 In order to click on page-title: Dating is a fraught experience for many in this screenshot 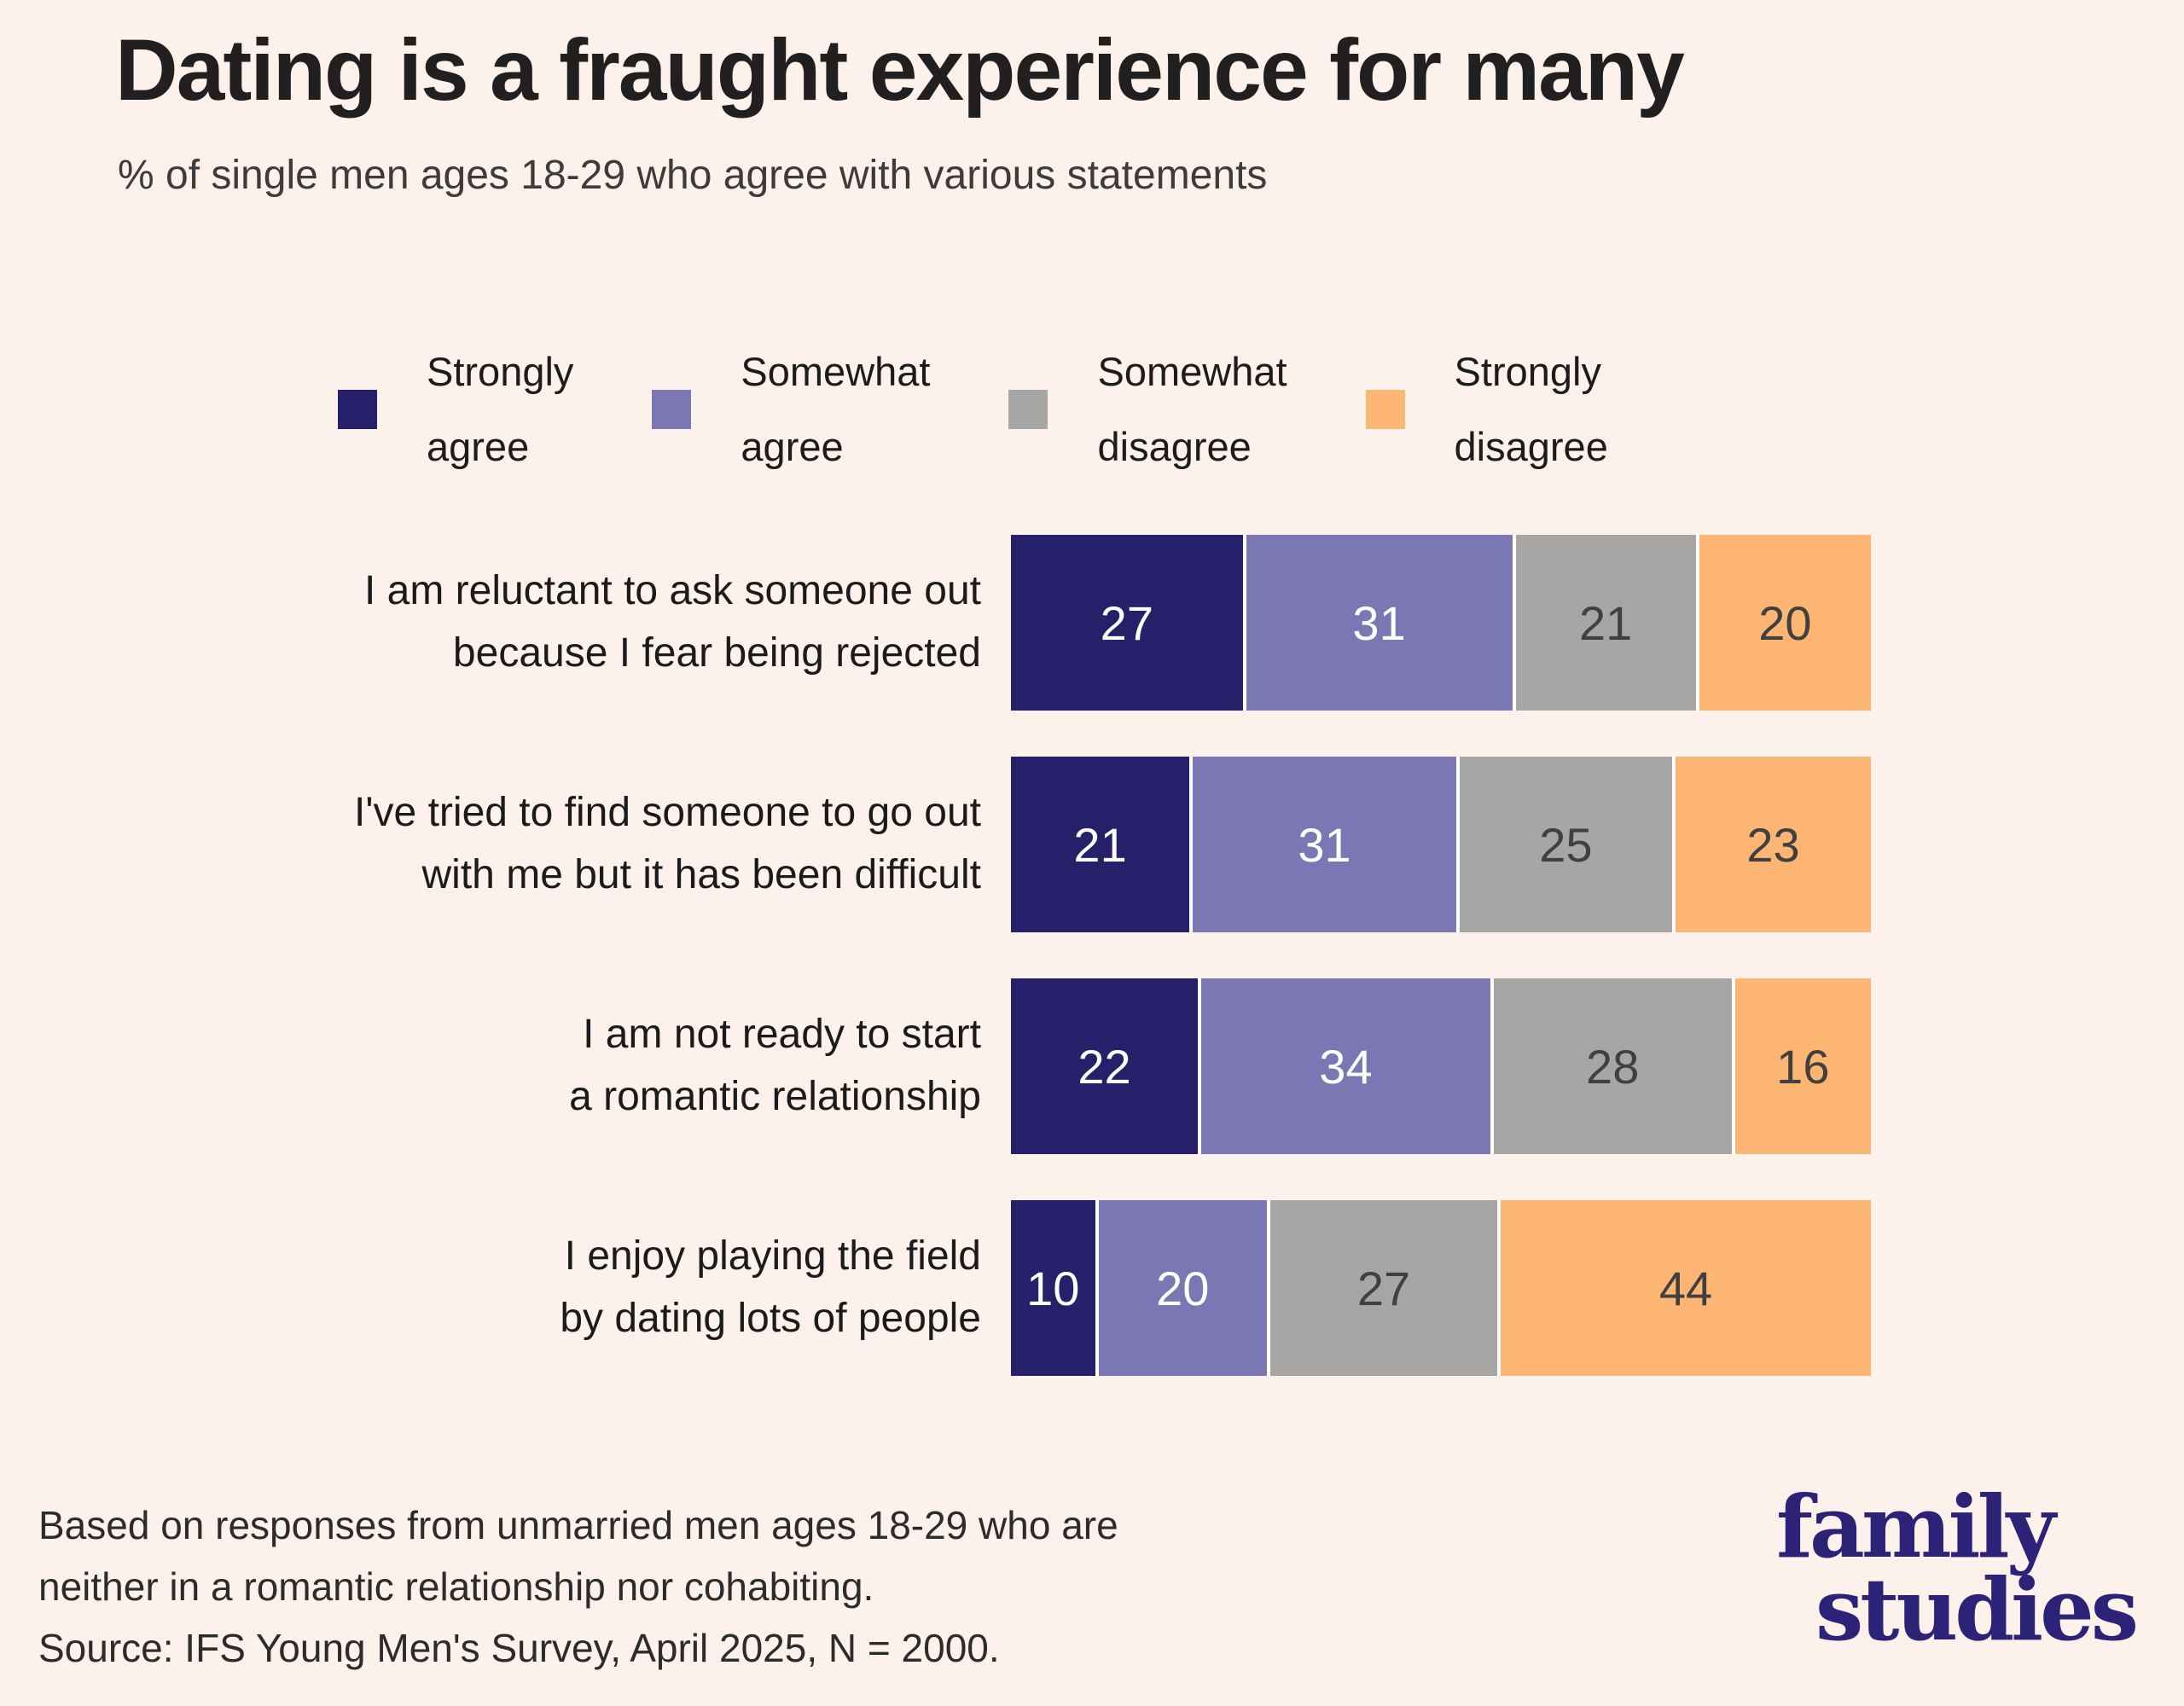, I will do `click(900, 70)`.